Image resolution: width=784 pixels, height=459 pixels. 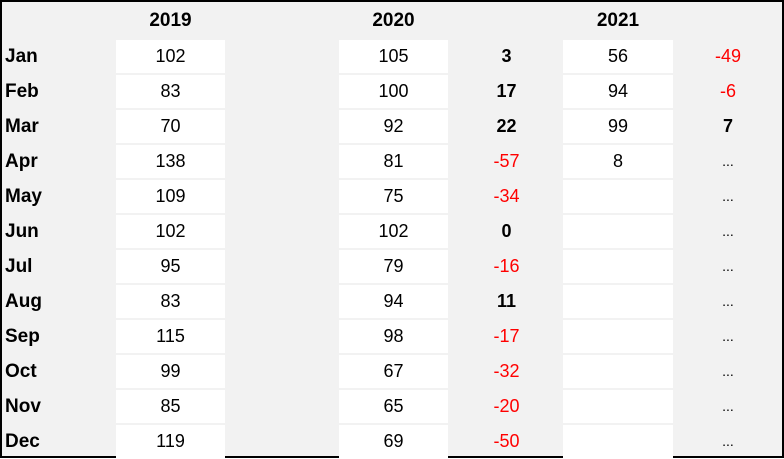 I want to click on month-label: May, so click(x=23, y=196).